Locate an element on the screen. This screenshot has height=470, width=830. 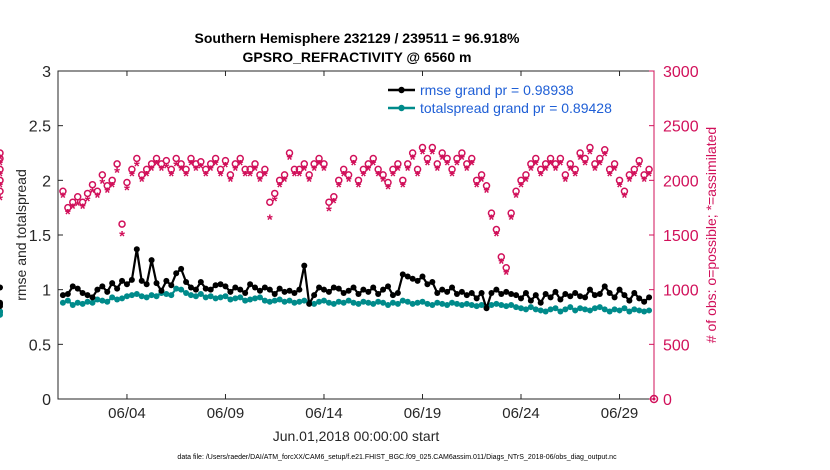
x-tick-label: 06/04 is located at coordinates (127, 413).